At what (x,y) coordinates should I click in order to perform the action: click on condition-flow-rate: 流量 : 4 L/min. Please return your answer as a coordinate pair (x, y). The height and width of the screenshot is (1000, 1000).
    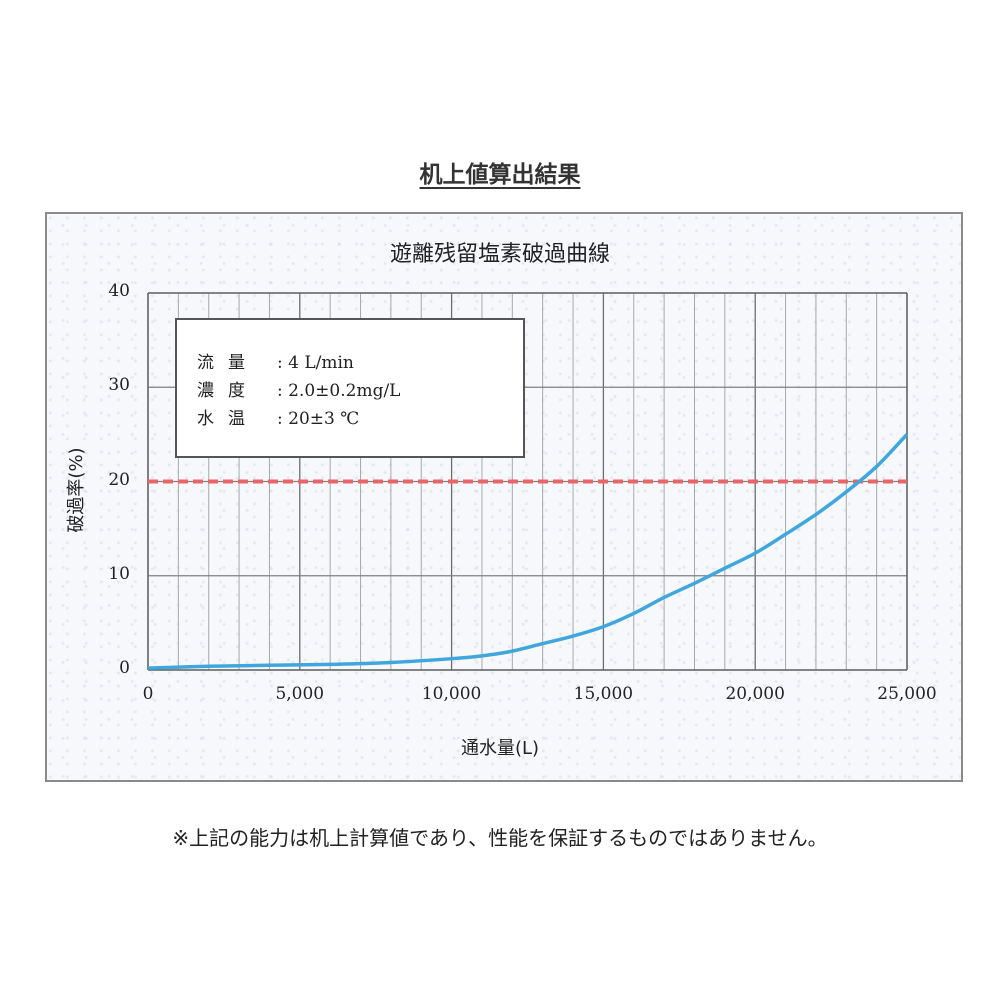
    Looking at the image, I should click on (275, 360).